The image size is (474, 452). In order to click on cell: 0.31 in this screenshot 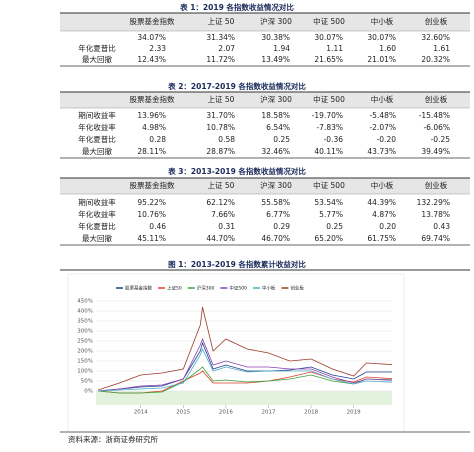, I will do `click(226, 226)`.